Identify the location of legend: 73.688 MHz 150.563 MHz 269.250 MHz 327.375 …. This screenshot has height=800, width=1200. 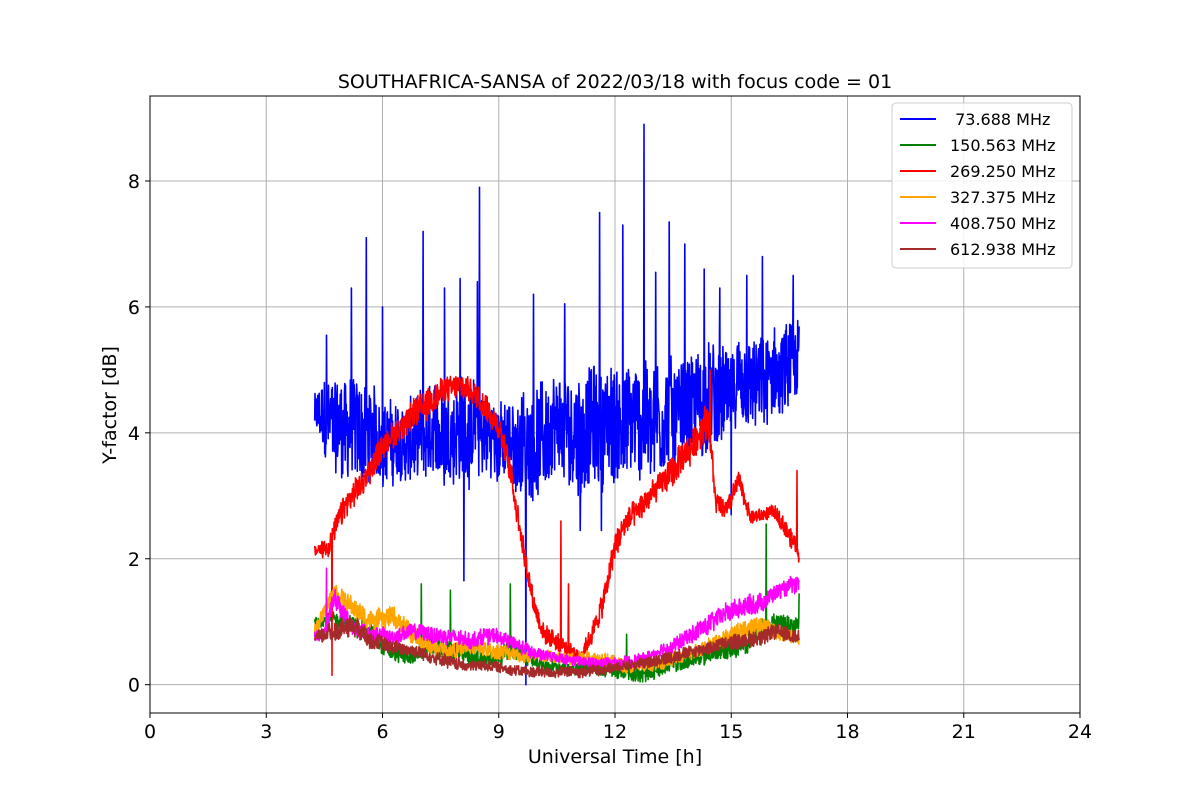
(982, 185).